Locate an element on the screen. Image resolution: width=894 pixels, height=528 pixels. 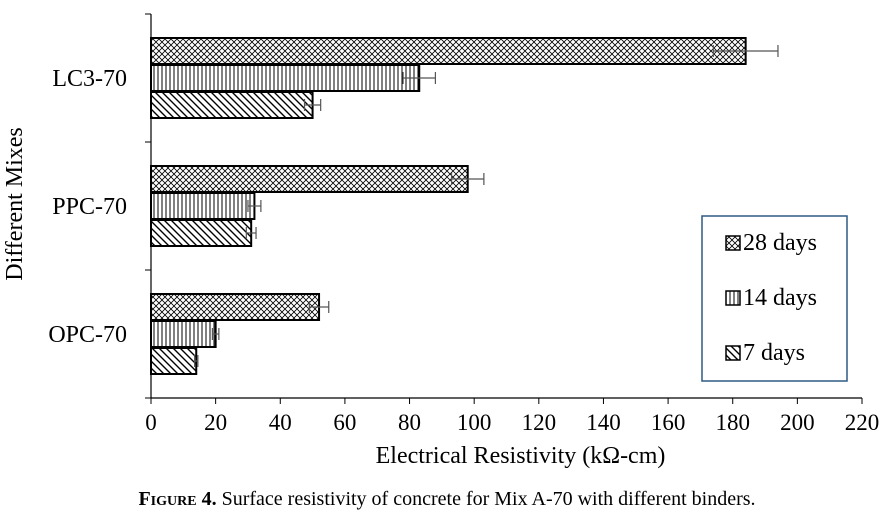
x-tick-label: 140 is located at coordinates (603, 422).